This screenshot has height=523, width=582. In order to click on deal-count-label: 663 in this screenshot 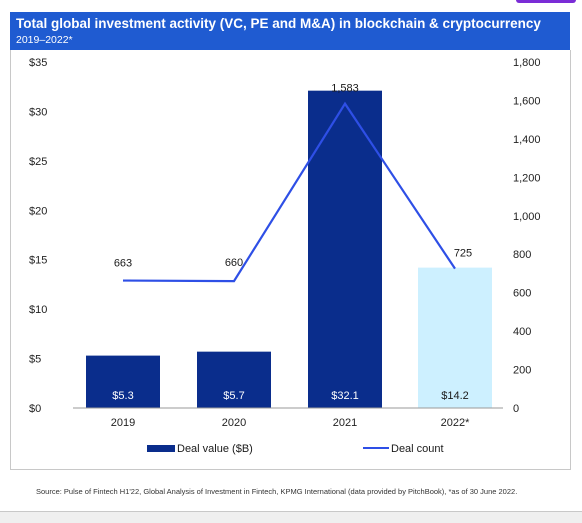, I will do `click(123, 264)`.